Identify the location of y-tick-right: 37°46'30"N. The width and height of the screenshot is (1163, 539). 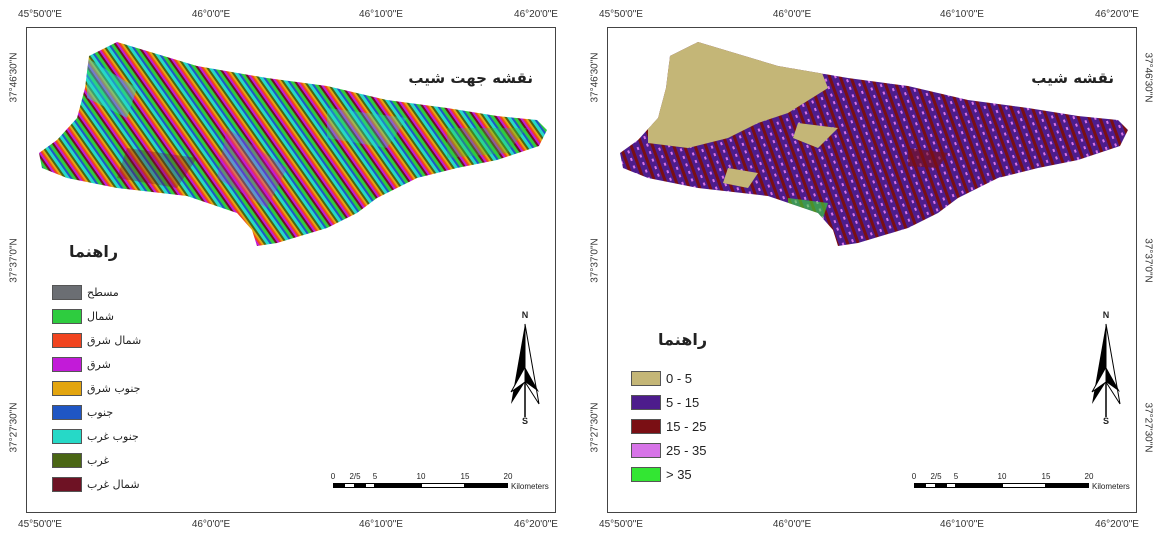
(1148, 77).